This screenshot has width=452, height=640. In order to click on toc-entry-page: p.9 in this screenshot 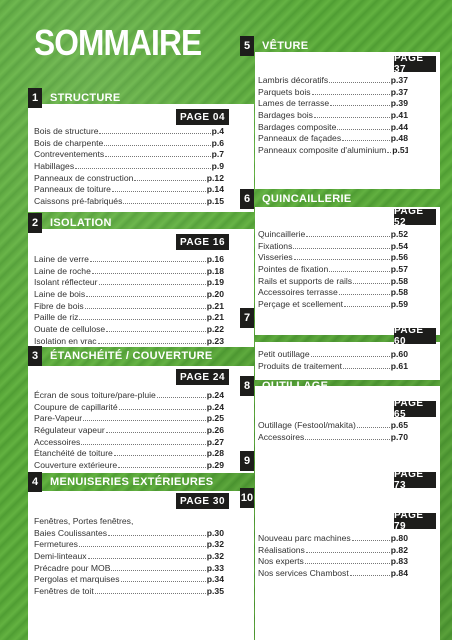, I will do `click(217, 166)`.